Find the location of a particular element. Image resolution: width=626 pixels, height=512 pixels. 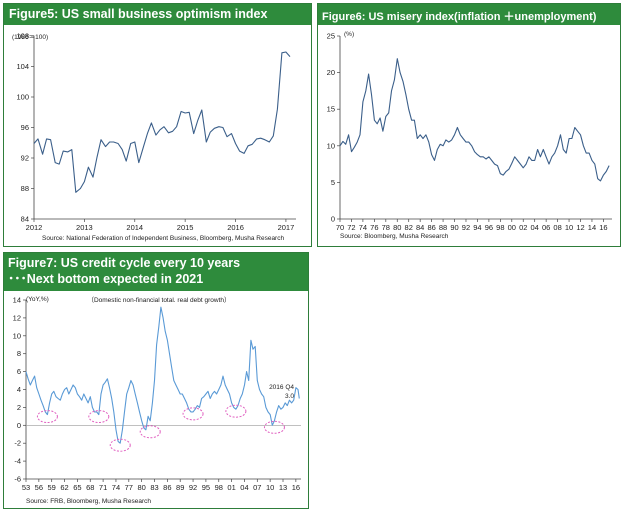

fig5-y-tick-label: 108 is located at coordinates (22, 36).